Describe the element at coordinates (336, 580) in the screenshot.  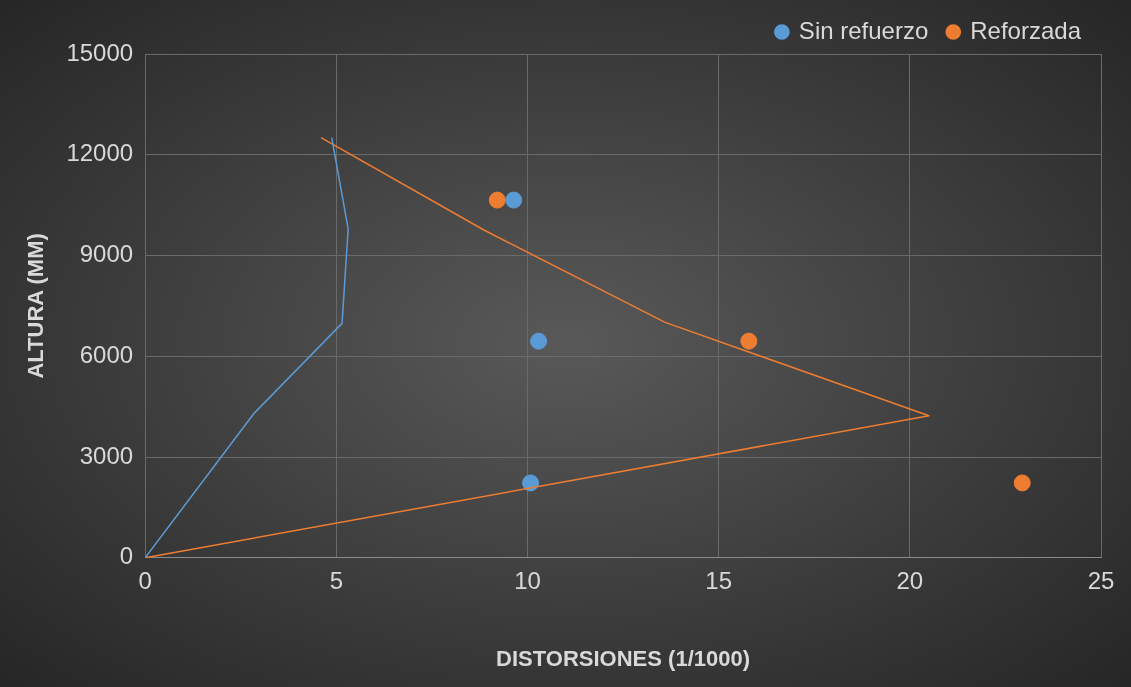
I see `x-tick-label: 5` at that location.